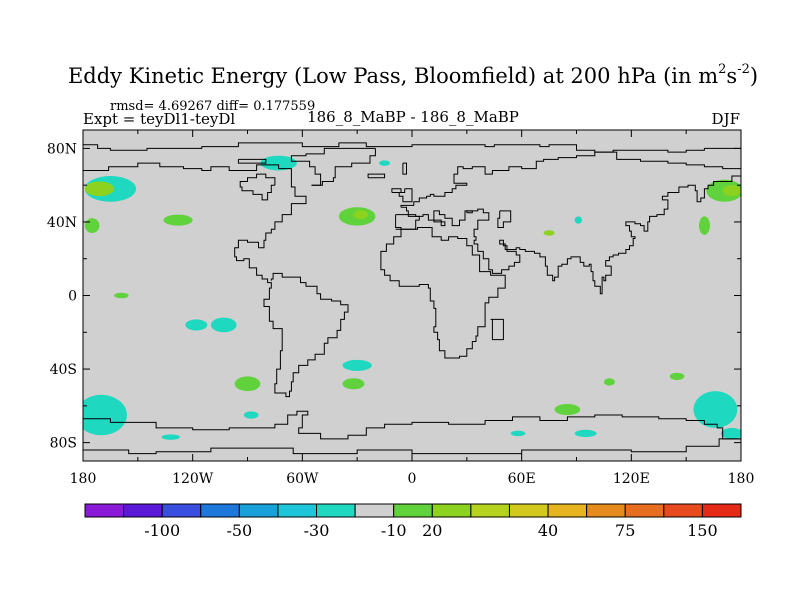 The width and height of the screenshot is (800, 600). I want to click on season-label: DJF, so click(726, 119).